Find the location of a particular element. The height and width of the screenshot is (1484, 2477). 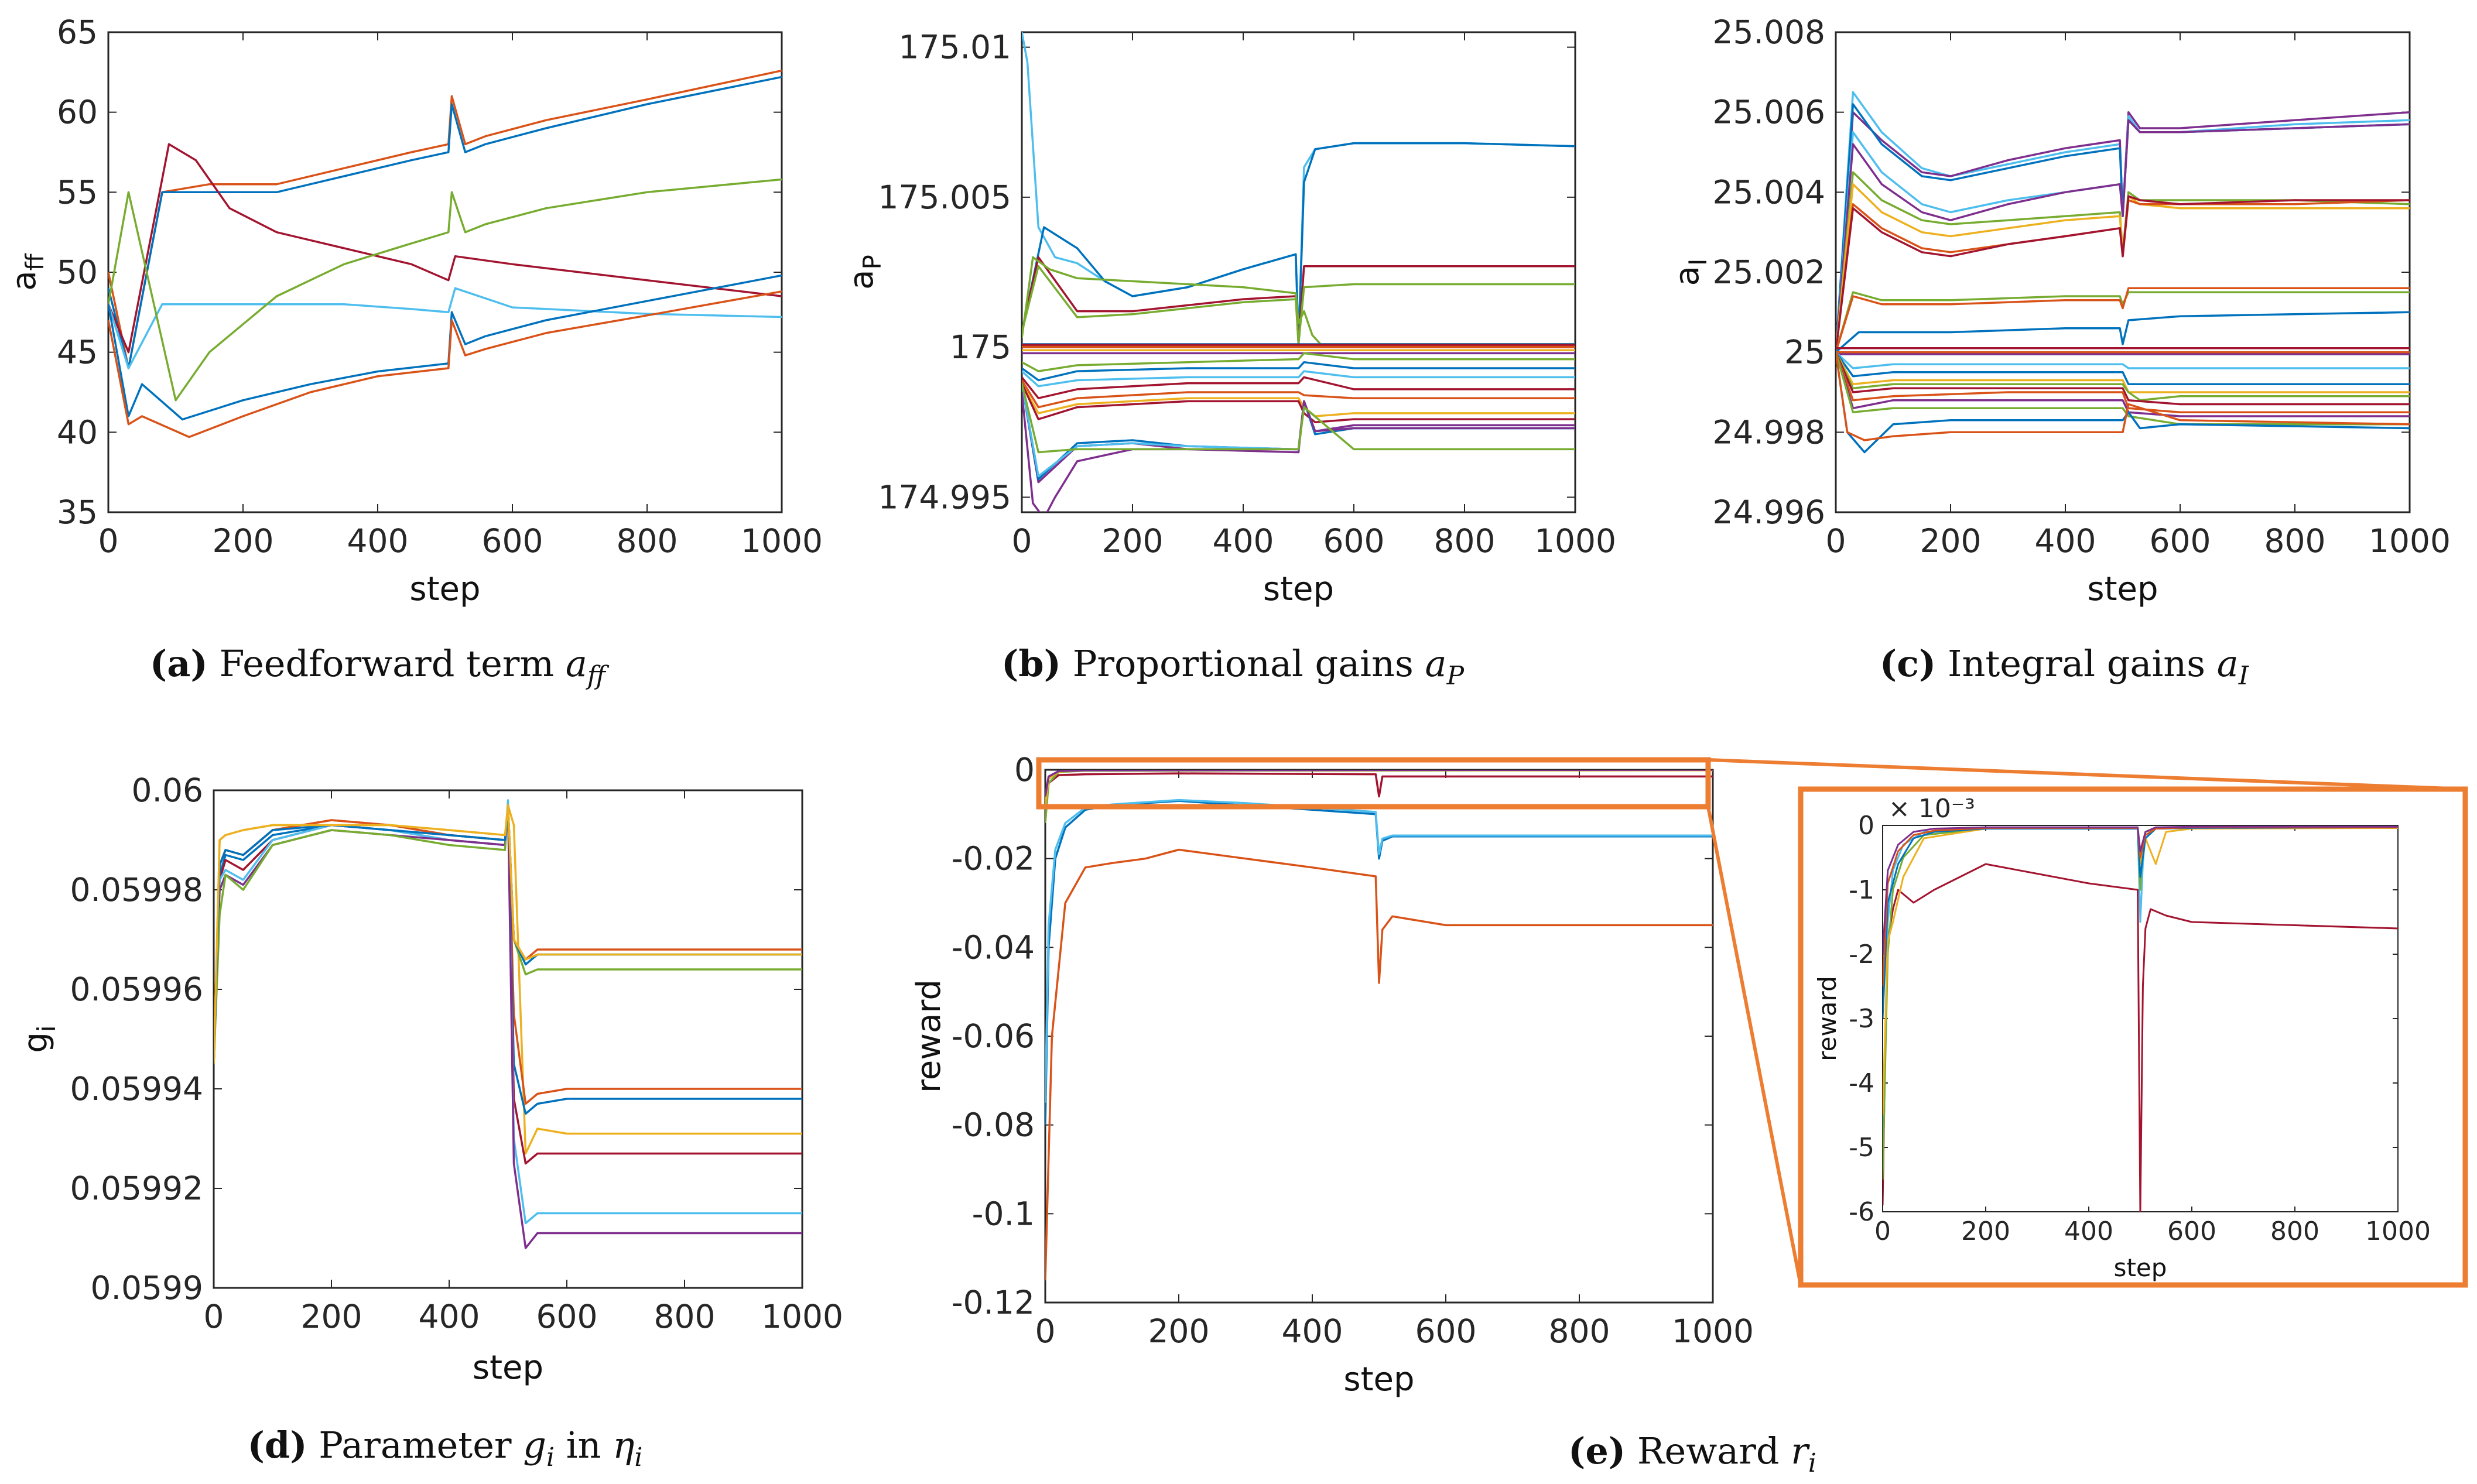

y-tick-label: 174.995 is located at coordinates (944, 497).